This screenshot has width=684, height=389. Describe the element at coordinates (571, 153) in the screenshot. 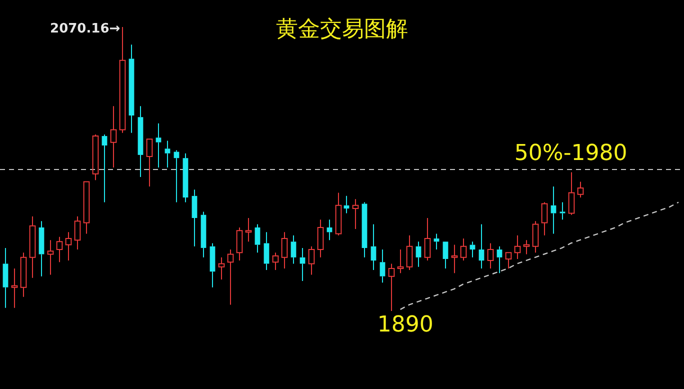

I see `annotation: 50%-1980` at that location.